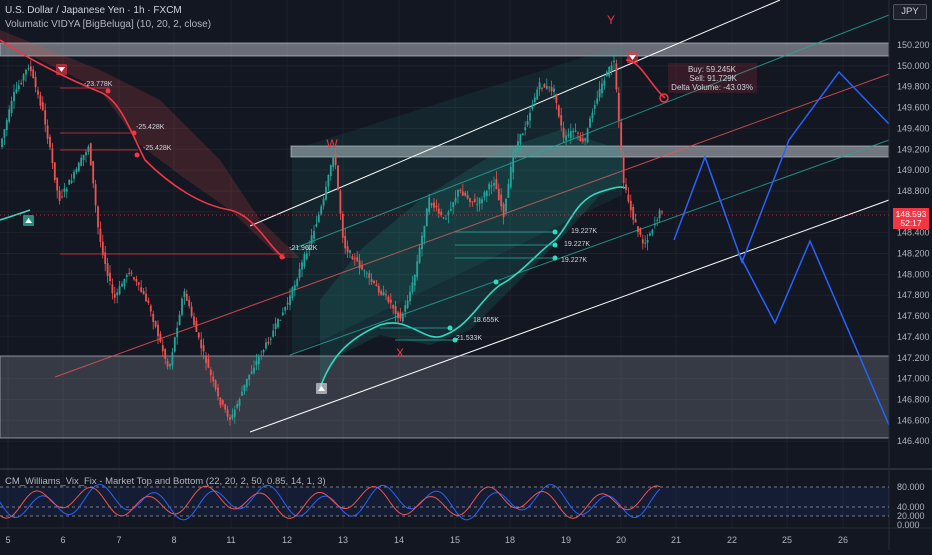  I want to click on time-tick: 8, so click(173, 540).